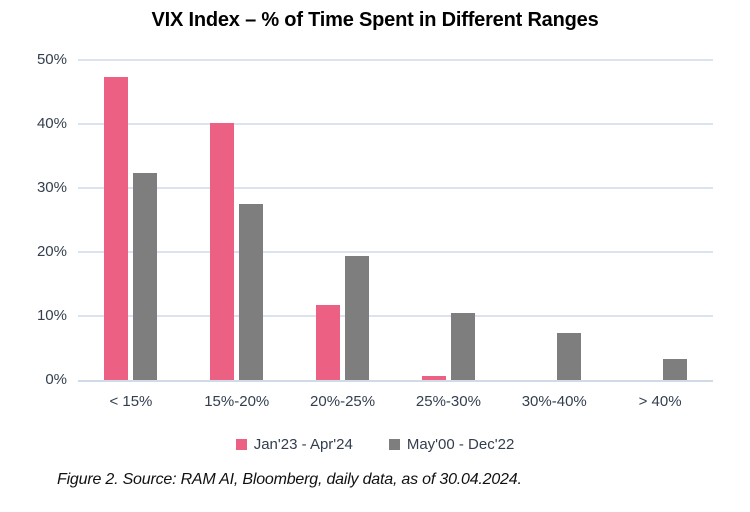 This screenshot has width=750, height=512. I want to click on y-tick-label: 30%, so click(51, 187).